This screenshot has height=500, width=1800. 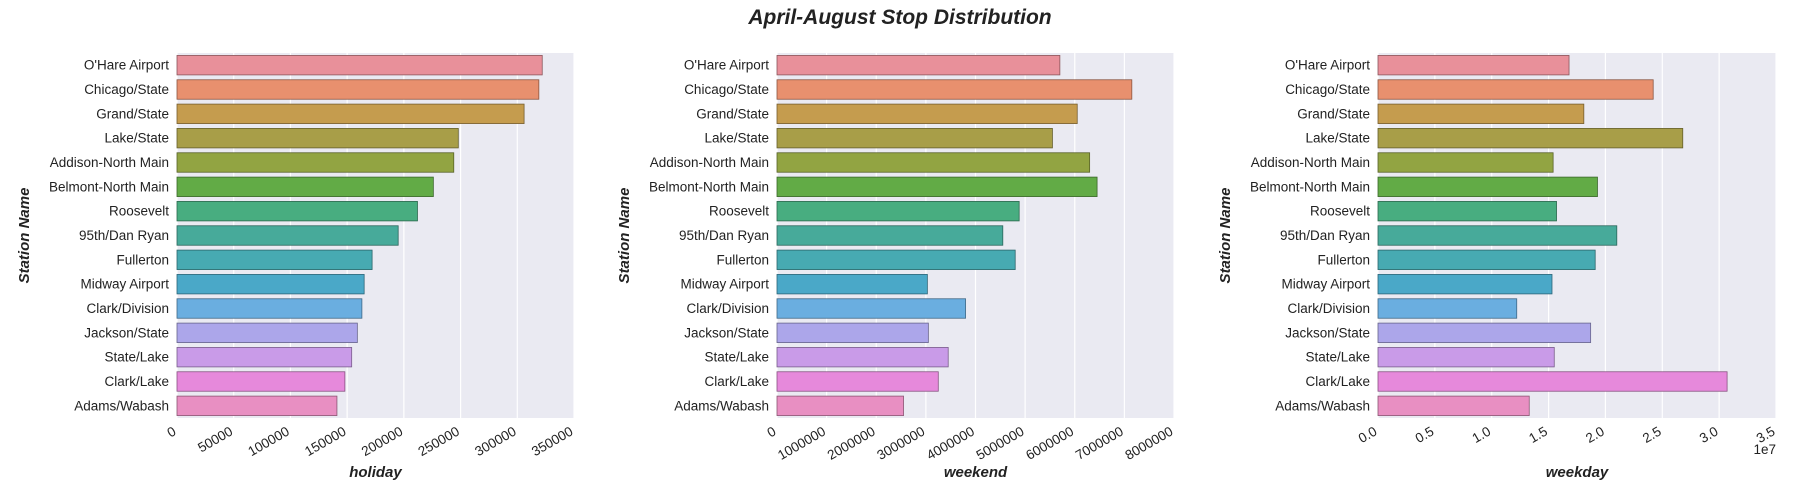 What do you see at coordinates (851, 443) in the screenshot?
I see `x-tick-label: 2000000` at bounding box center [851, 443].